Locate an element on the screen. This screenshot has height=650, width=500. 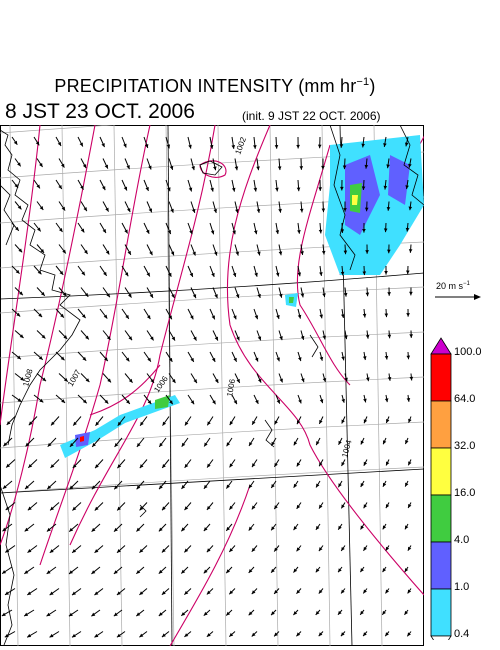
colorbar-label: 32.0 is located at coordinates (465, 446).